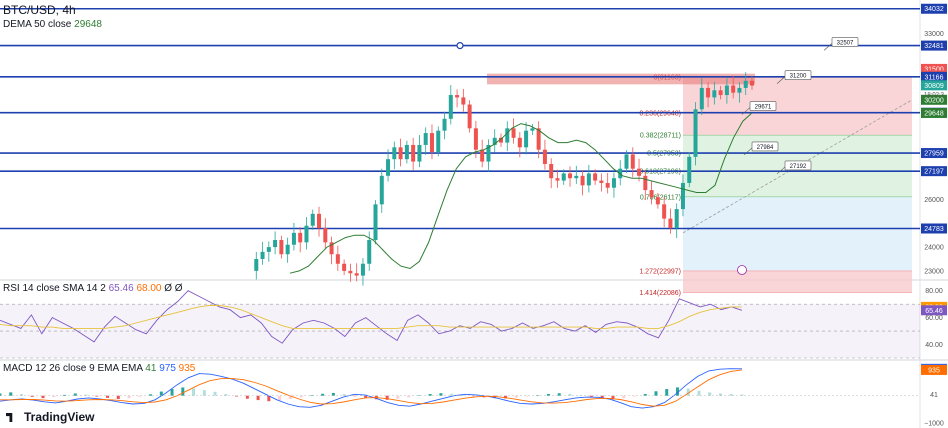 The height and width of the screenshot is (428, 948). Describe the element at coordinates (934, 311) in the screenshot. I see `rsi-badge-label: 65.46` at that location.